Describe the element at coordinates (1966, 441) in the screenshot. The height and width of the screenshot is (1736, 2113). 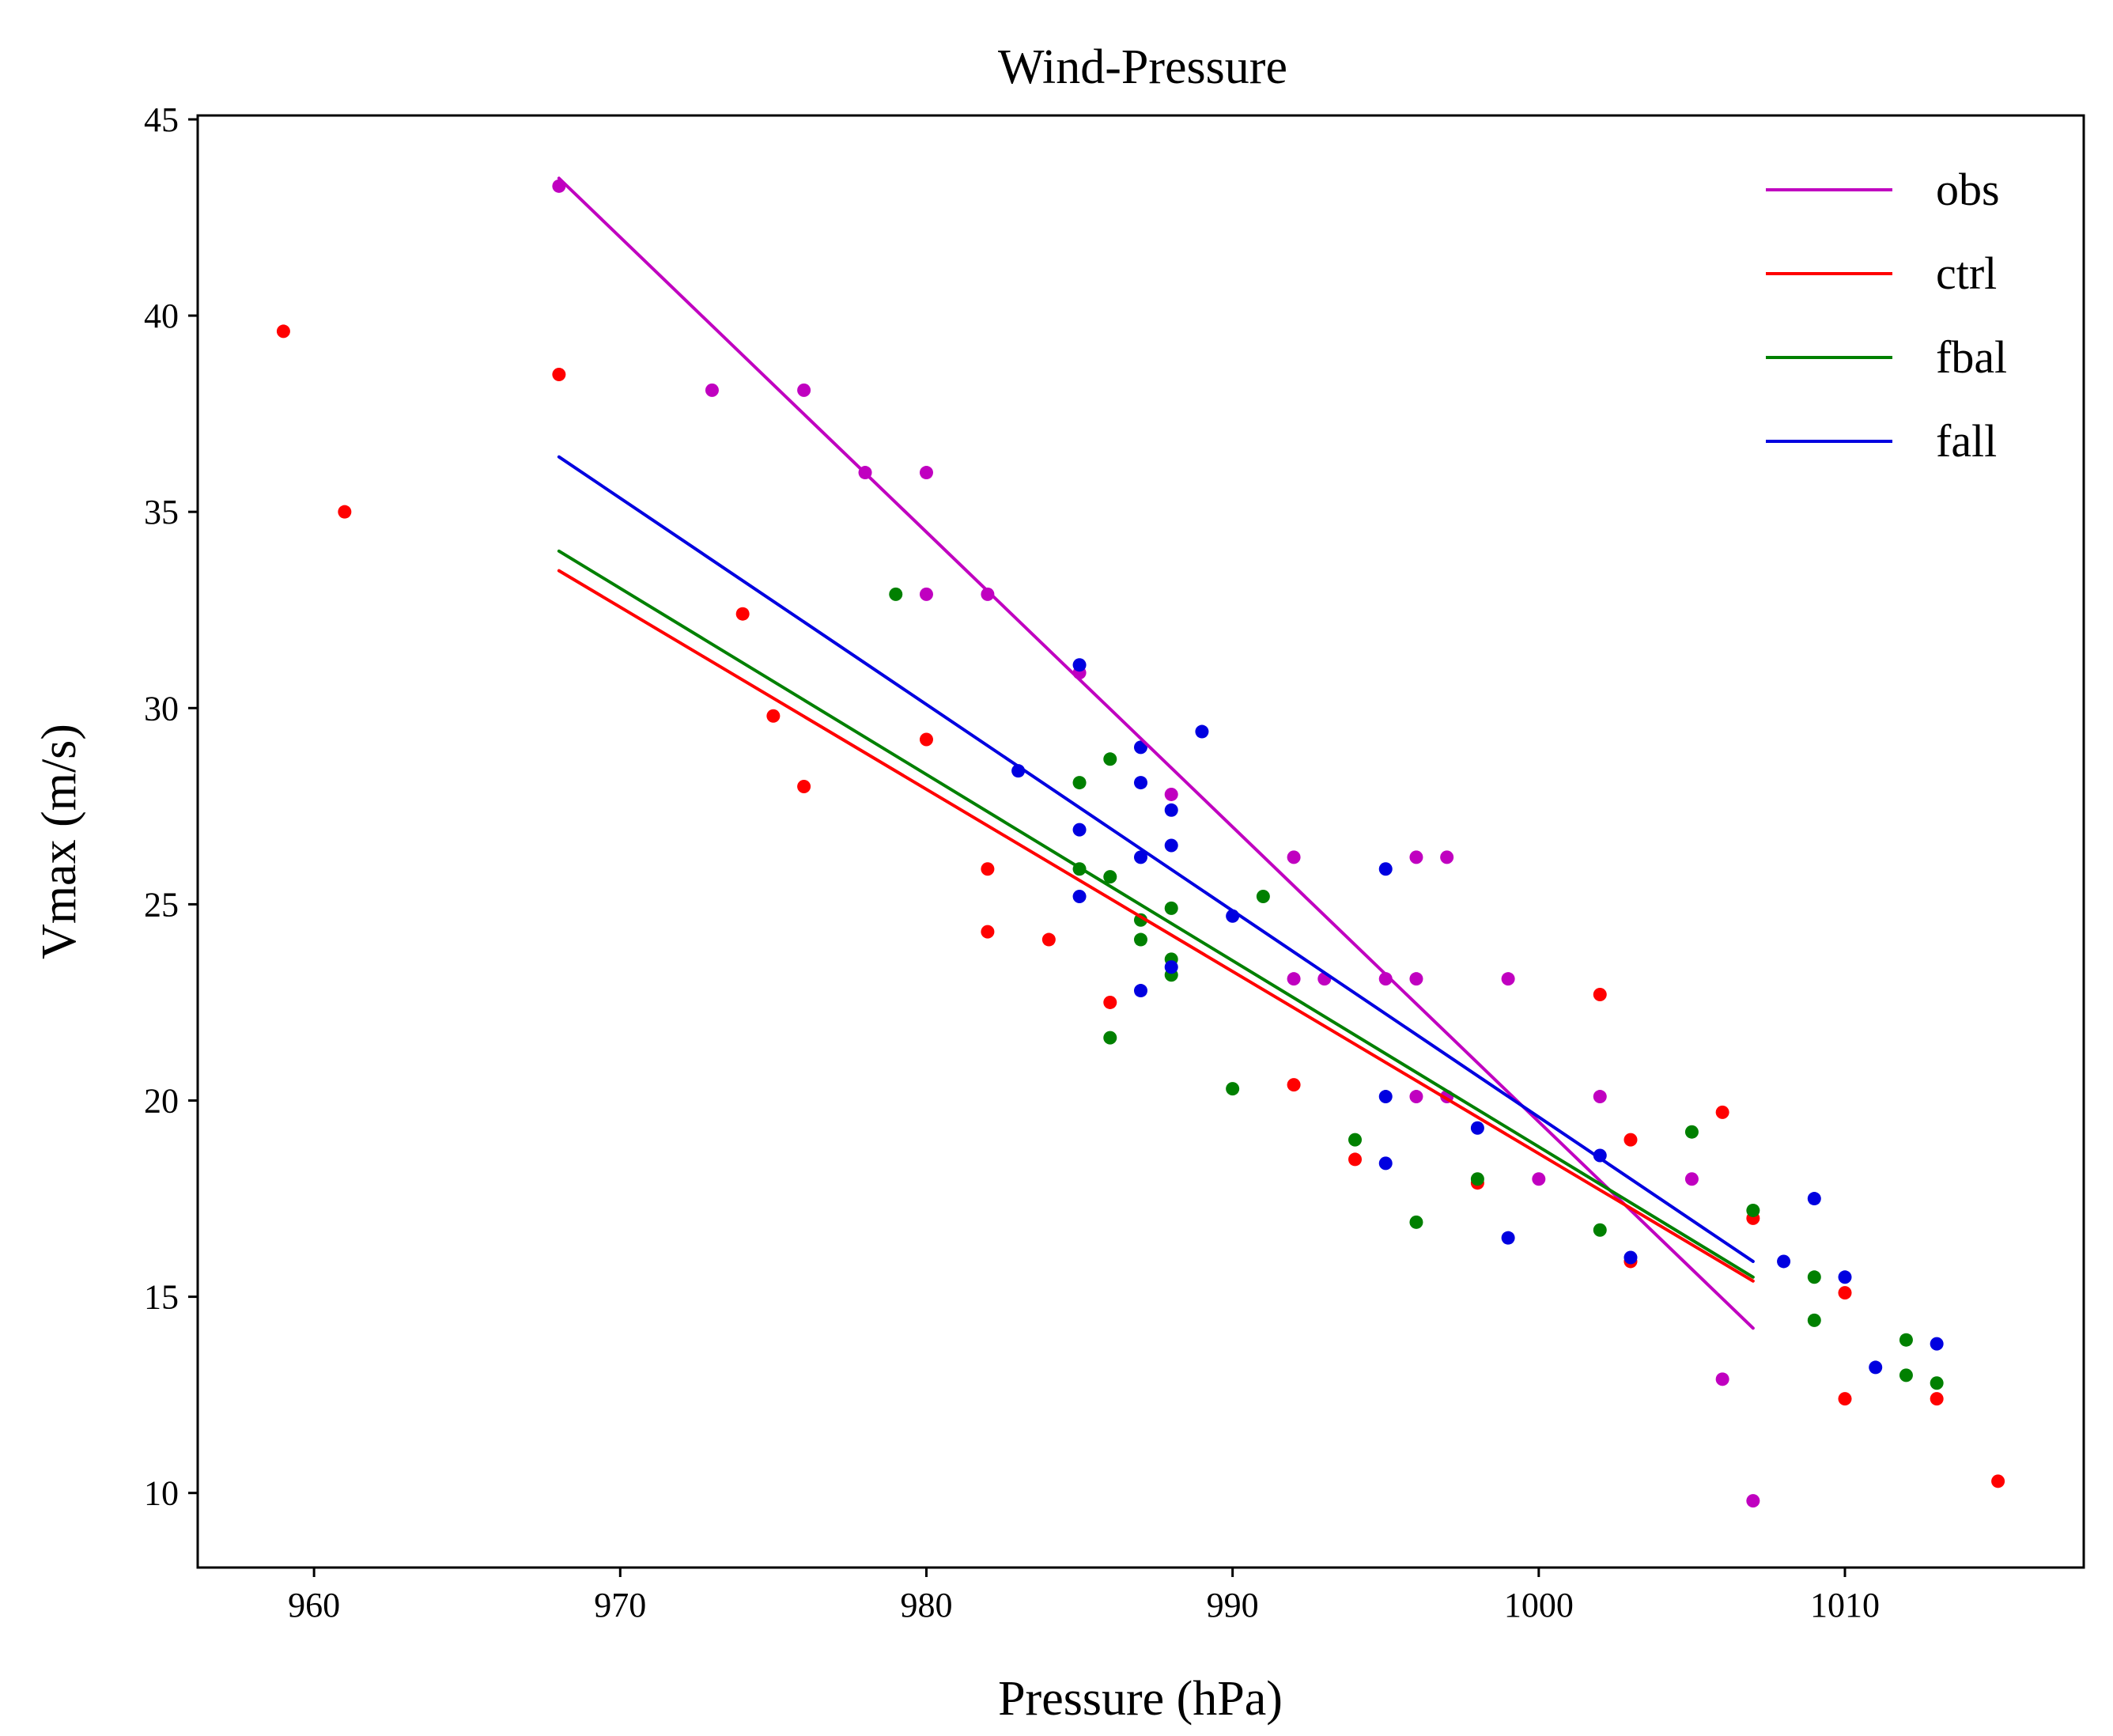
I see `legend-label-fall: fall` at that location.